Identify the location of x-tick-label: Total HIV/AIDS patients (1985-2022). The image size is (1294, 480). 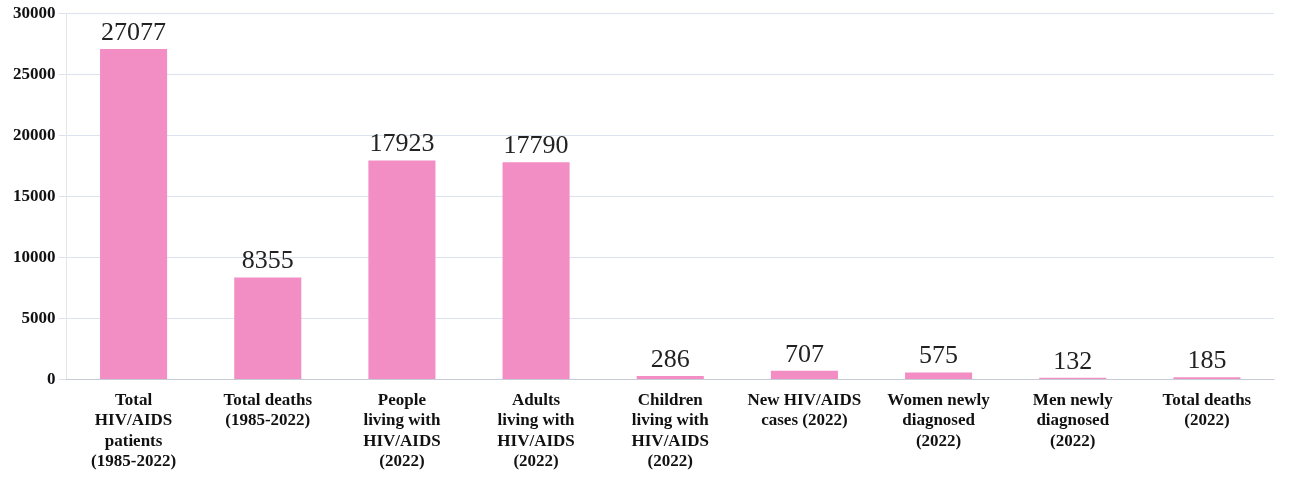
(134, 430).